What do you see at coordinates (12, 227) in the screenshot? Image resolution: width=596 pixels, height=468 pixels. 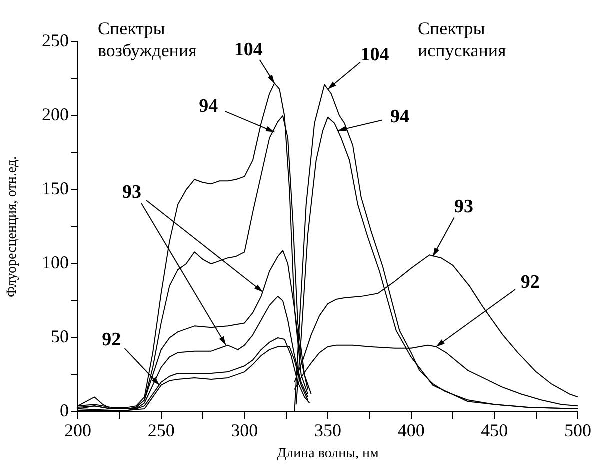 I see `y-axis-title: Флуоресценция, отн.ед.` at bounding box center [12, 227].